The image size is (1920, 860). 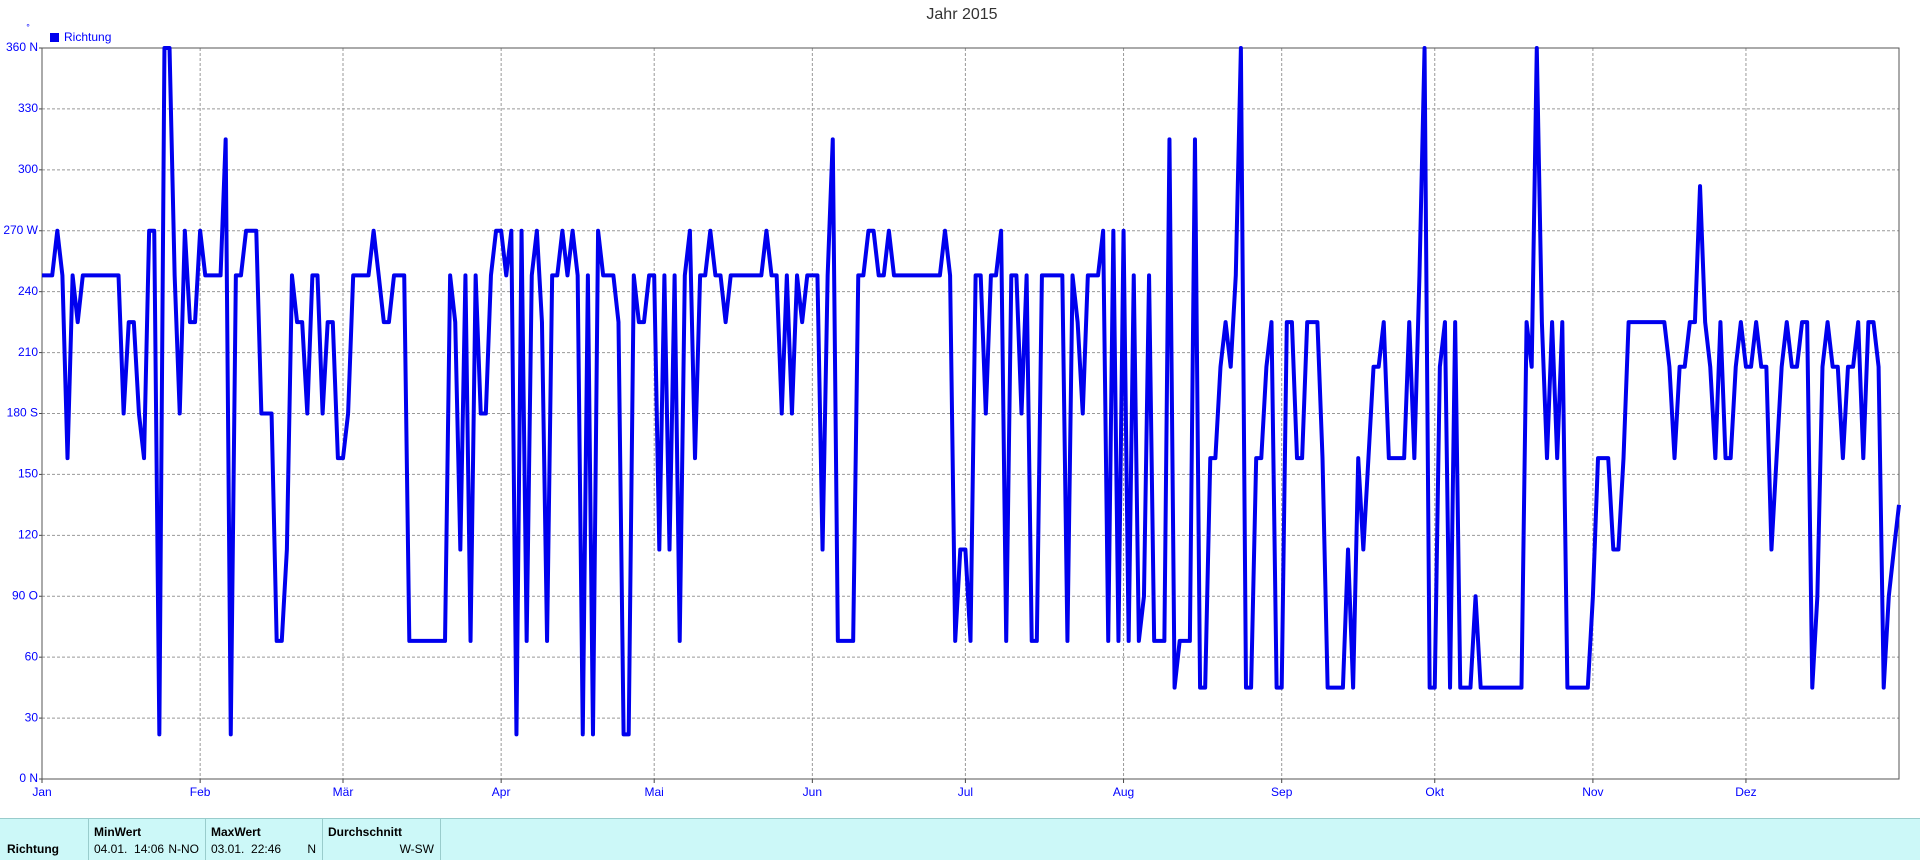 What do you see at coordinates (311, 849) in the screenshot?
I see `stat-value: N` at bounding box center [311, 849].